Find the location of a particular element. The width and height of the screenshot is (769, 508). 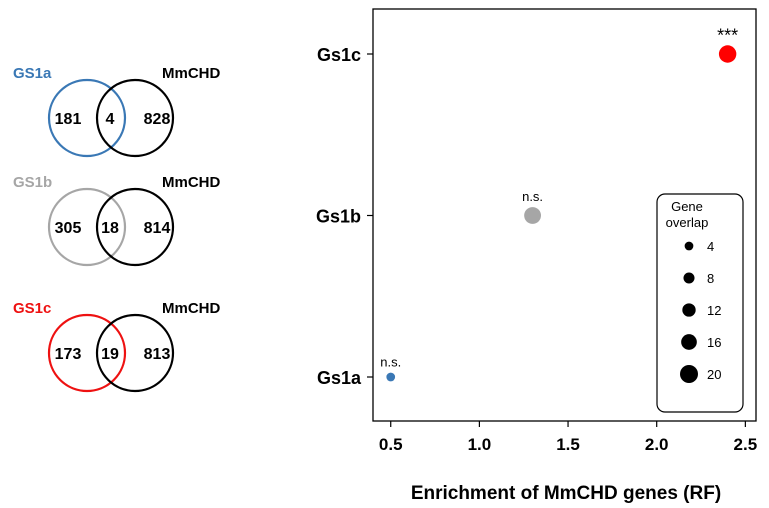

venn-right-count: 828 is located at coordinates (157, 119).